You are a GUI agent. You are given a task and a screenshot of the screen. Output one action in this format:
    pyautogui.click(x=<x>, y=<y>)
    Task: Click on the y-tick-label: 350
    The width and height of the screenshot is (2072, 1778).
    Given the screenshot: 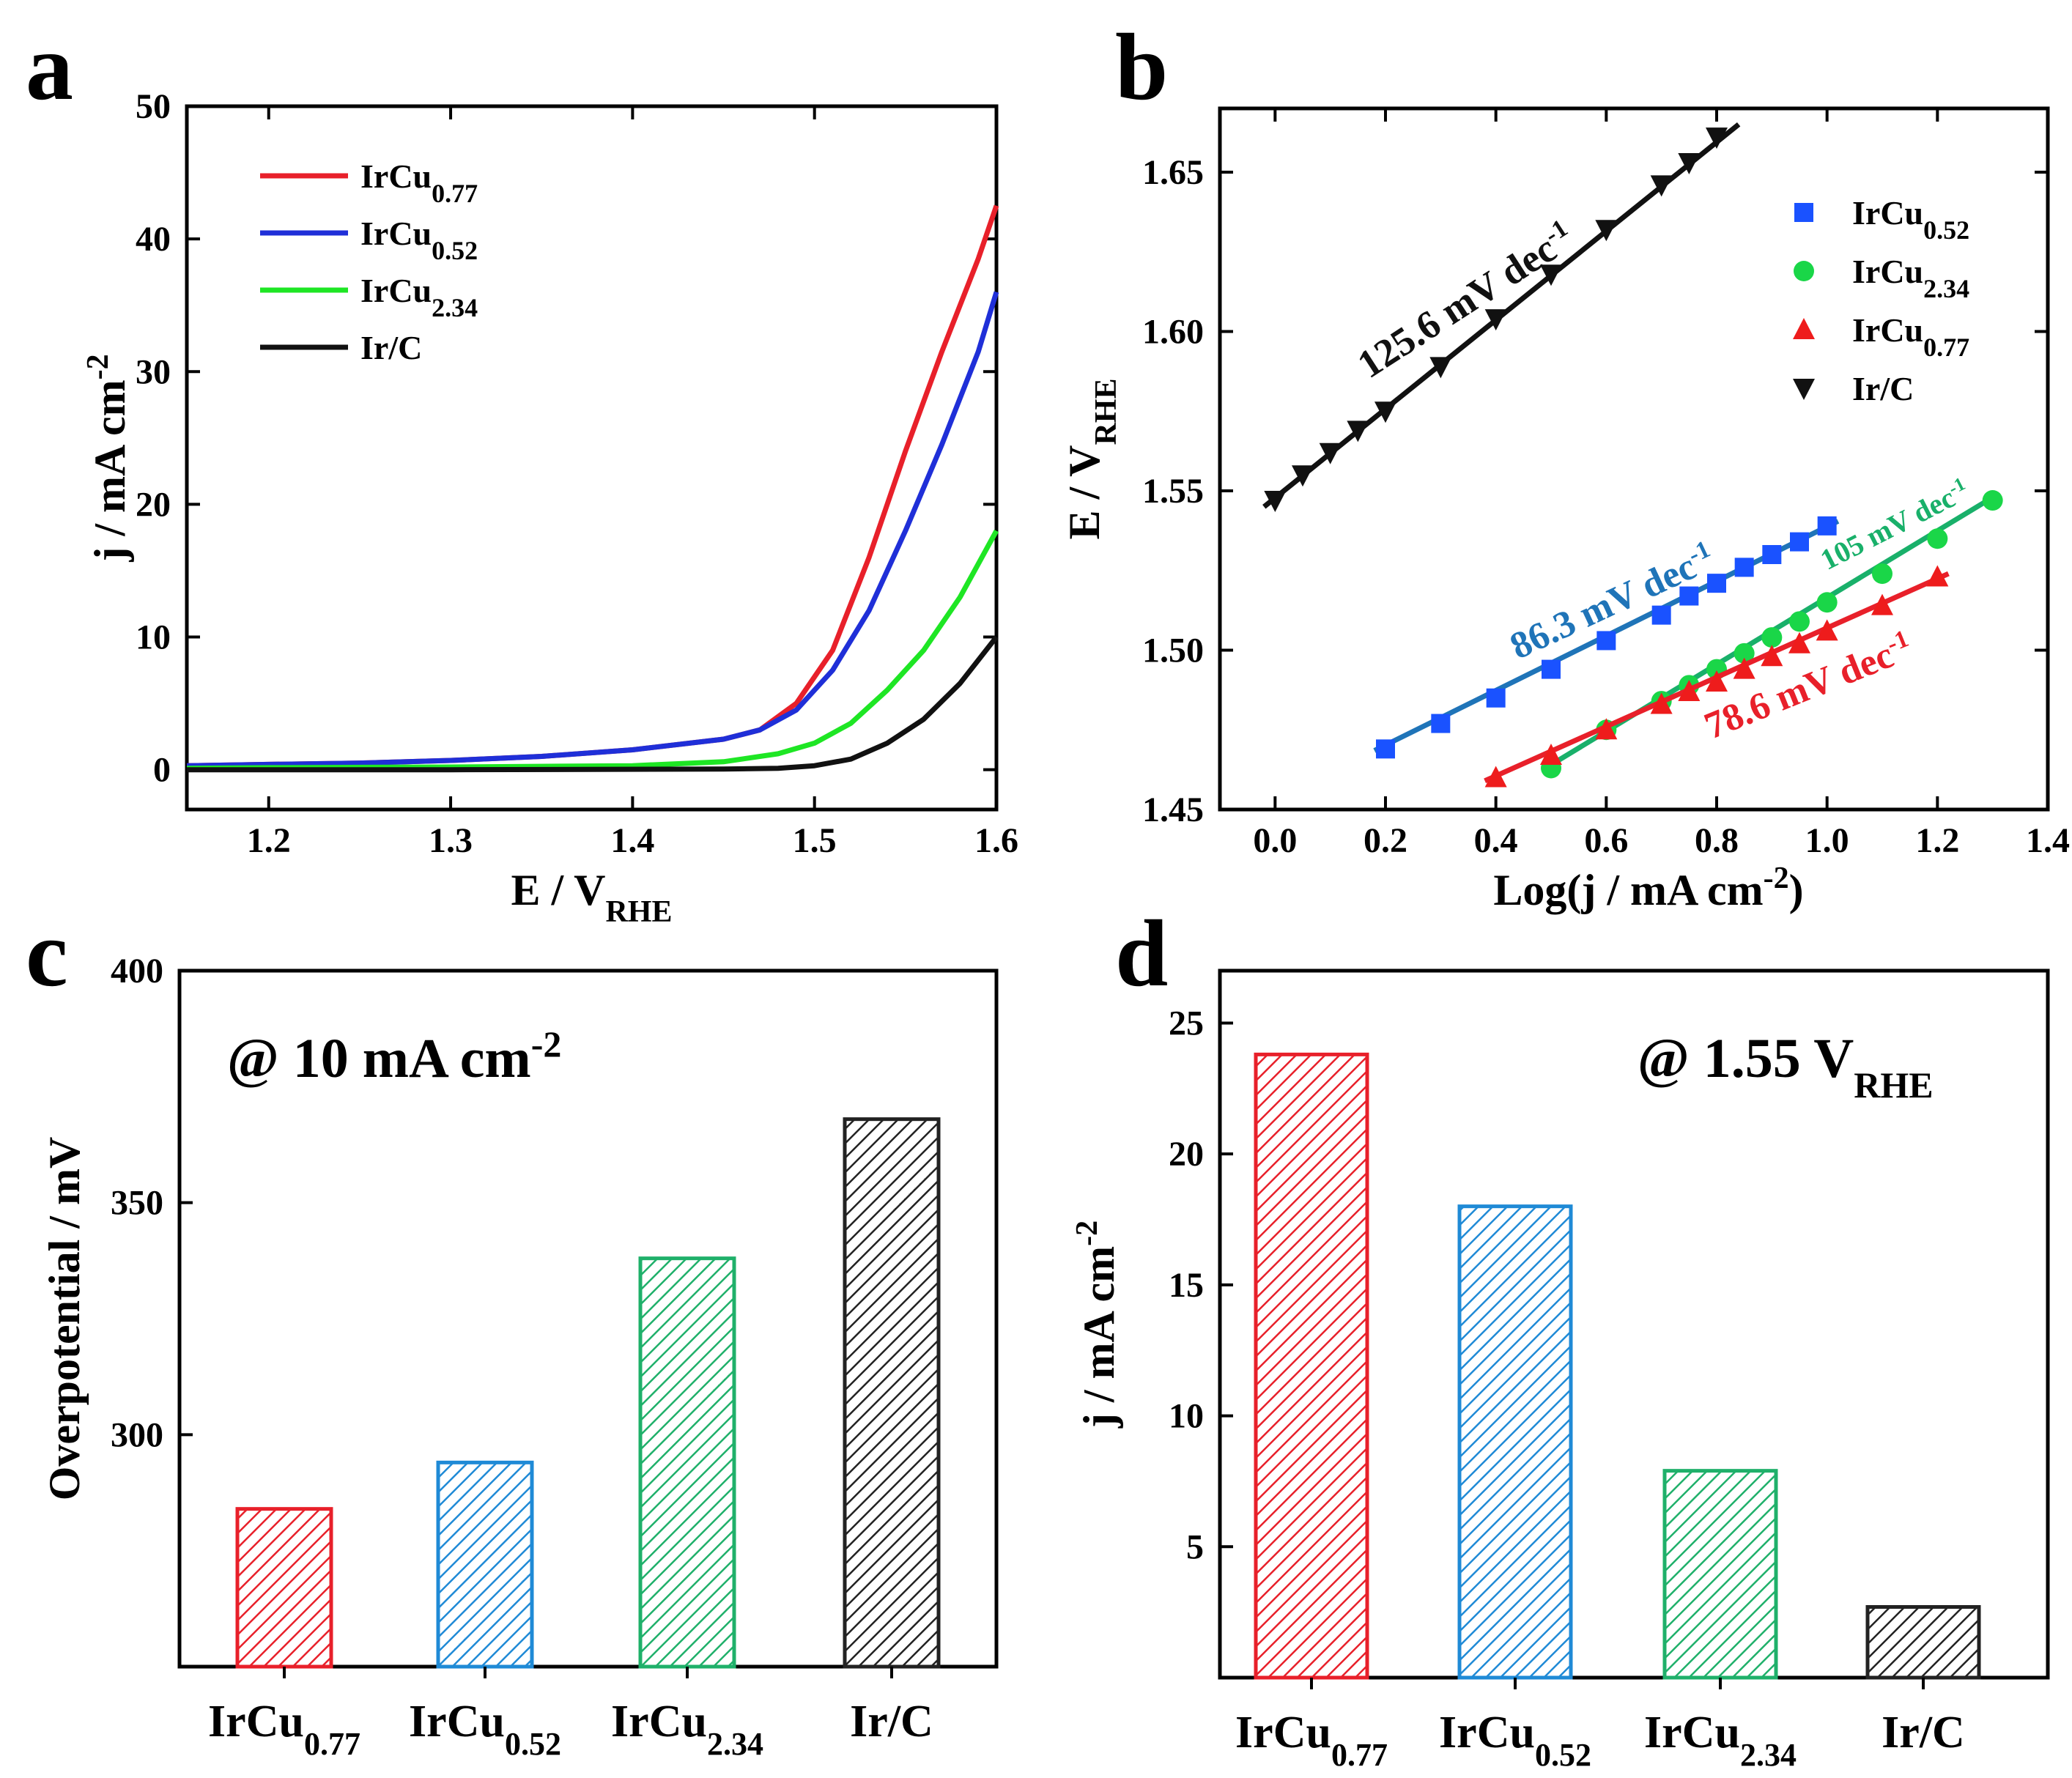 What is the action you would take?
    pyautogui.click(x=137, y=1203)
    